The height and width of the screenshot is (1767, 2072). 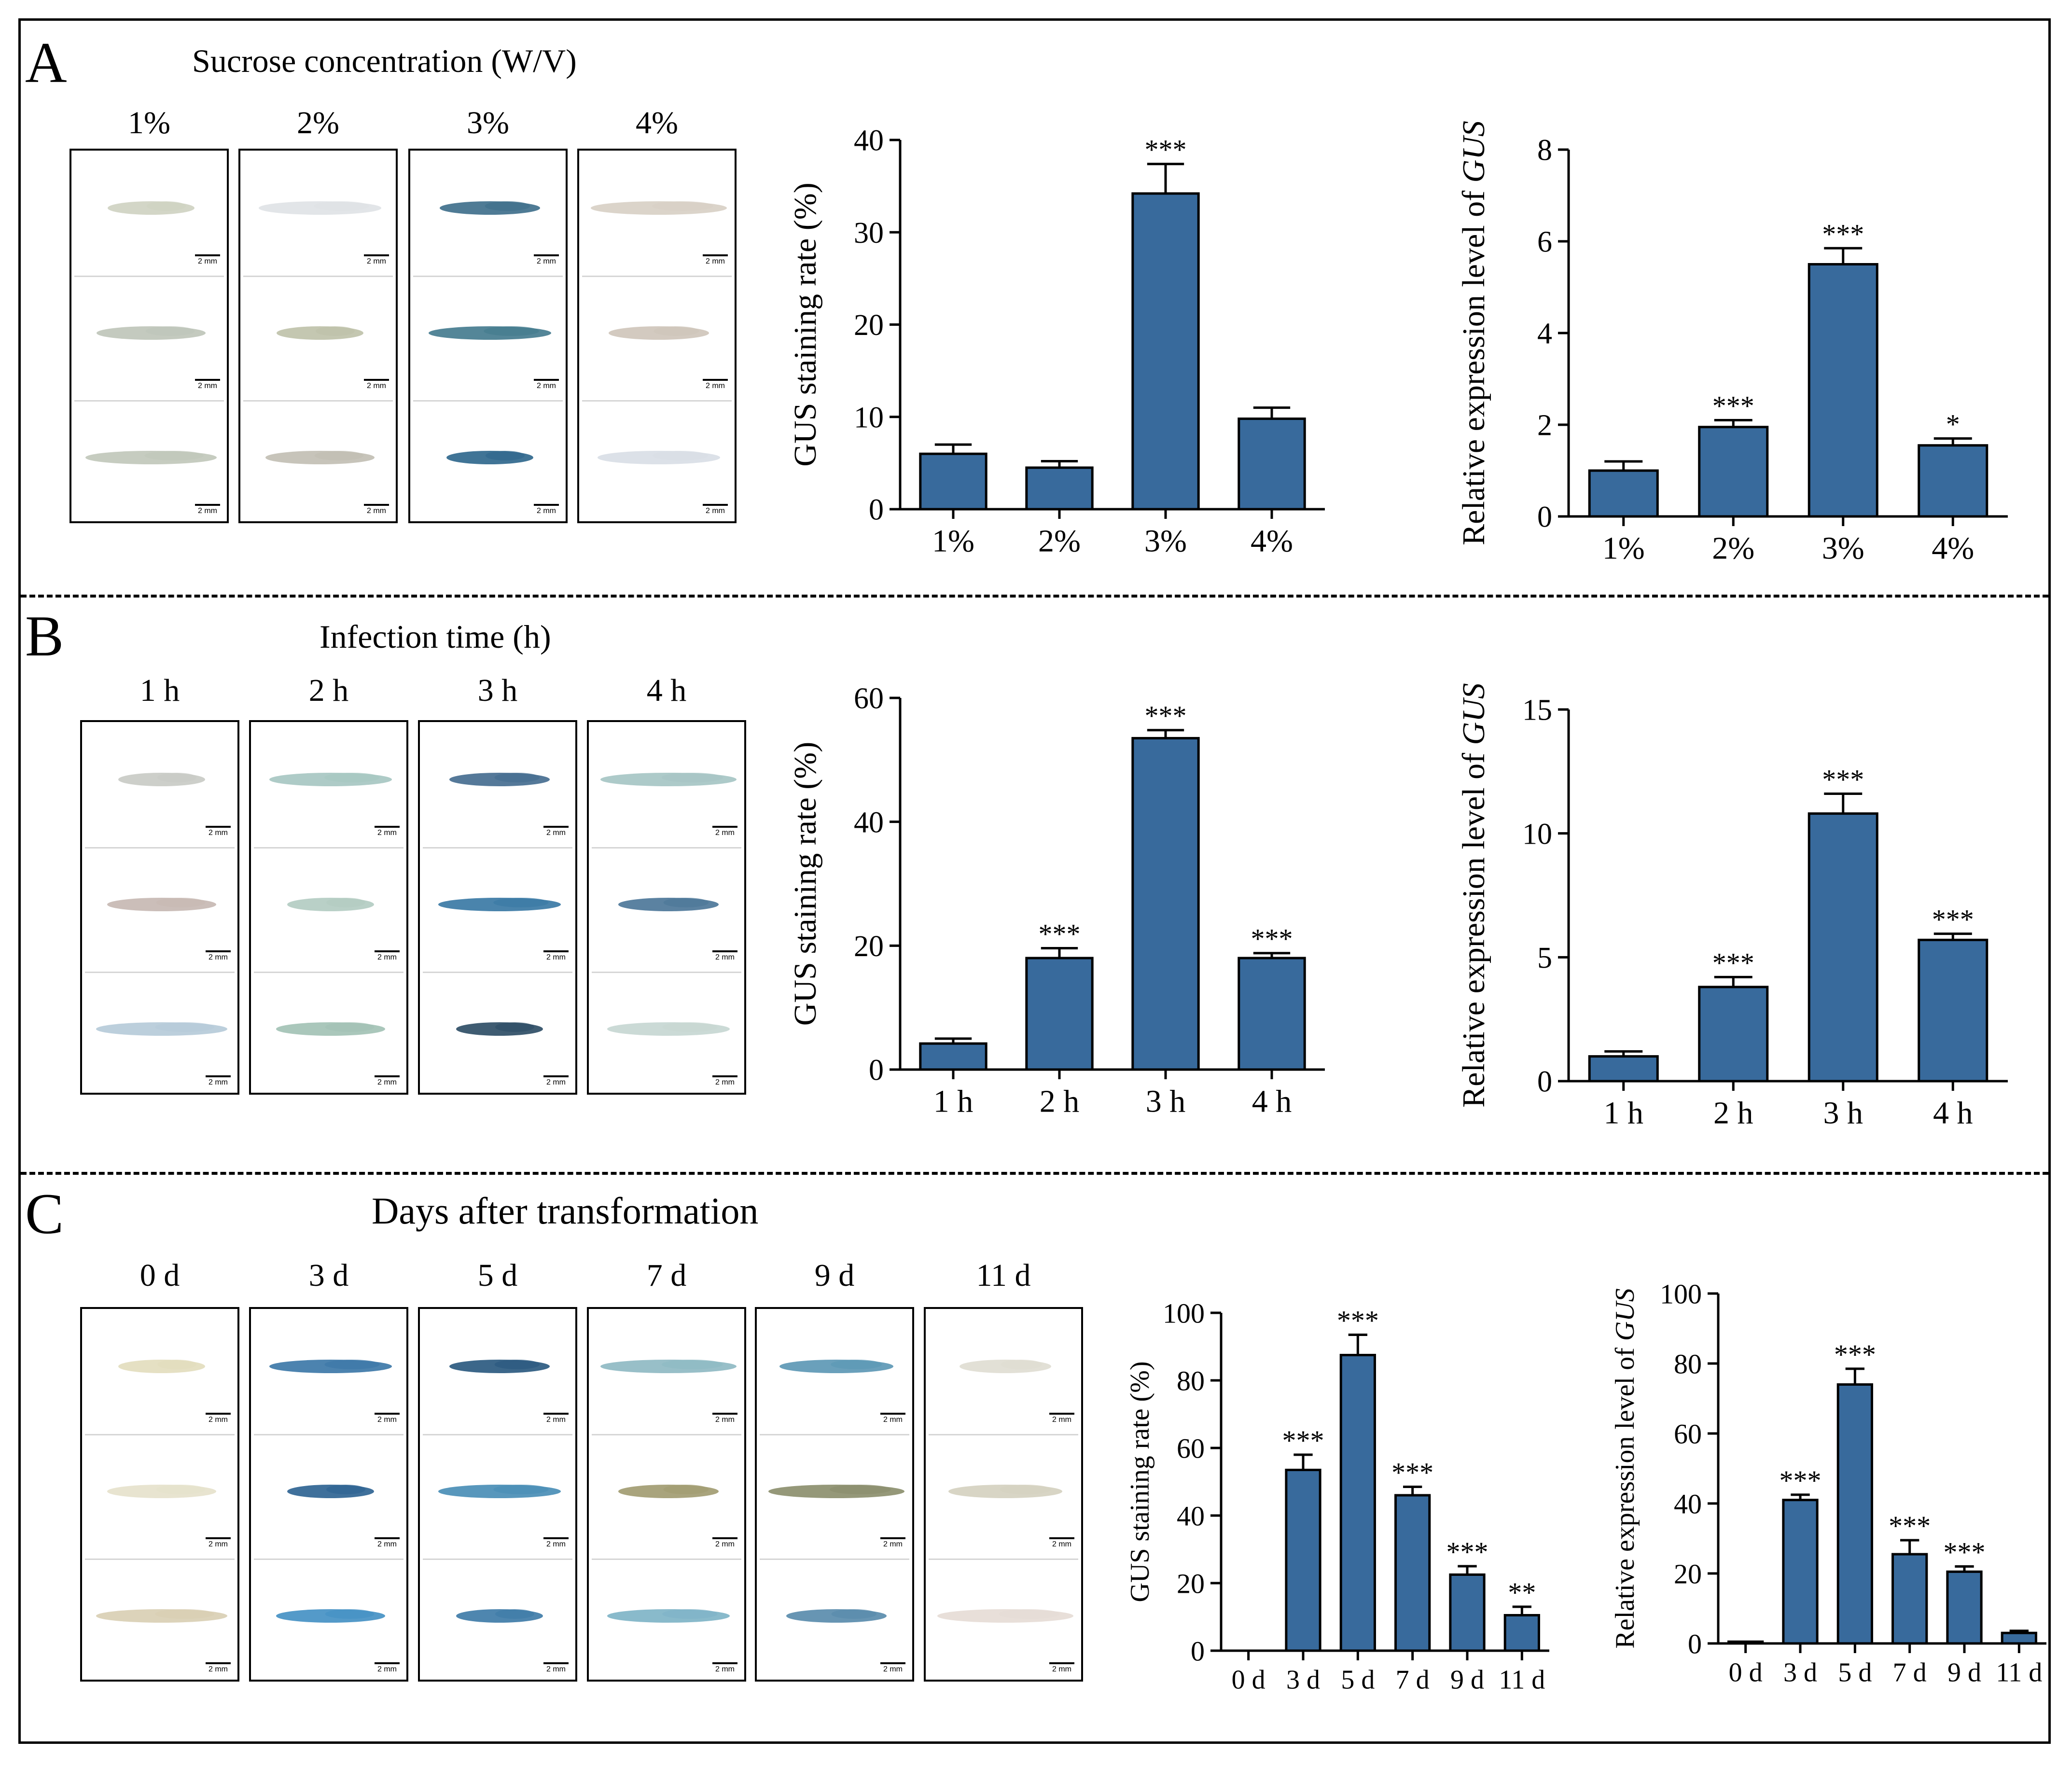 I want to click on x-tick-label: 1%, so click(x=1623, y=548).